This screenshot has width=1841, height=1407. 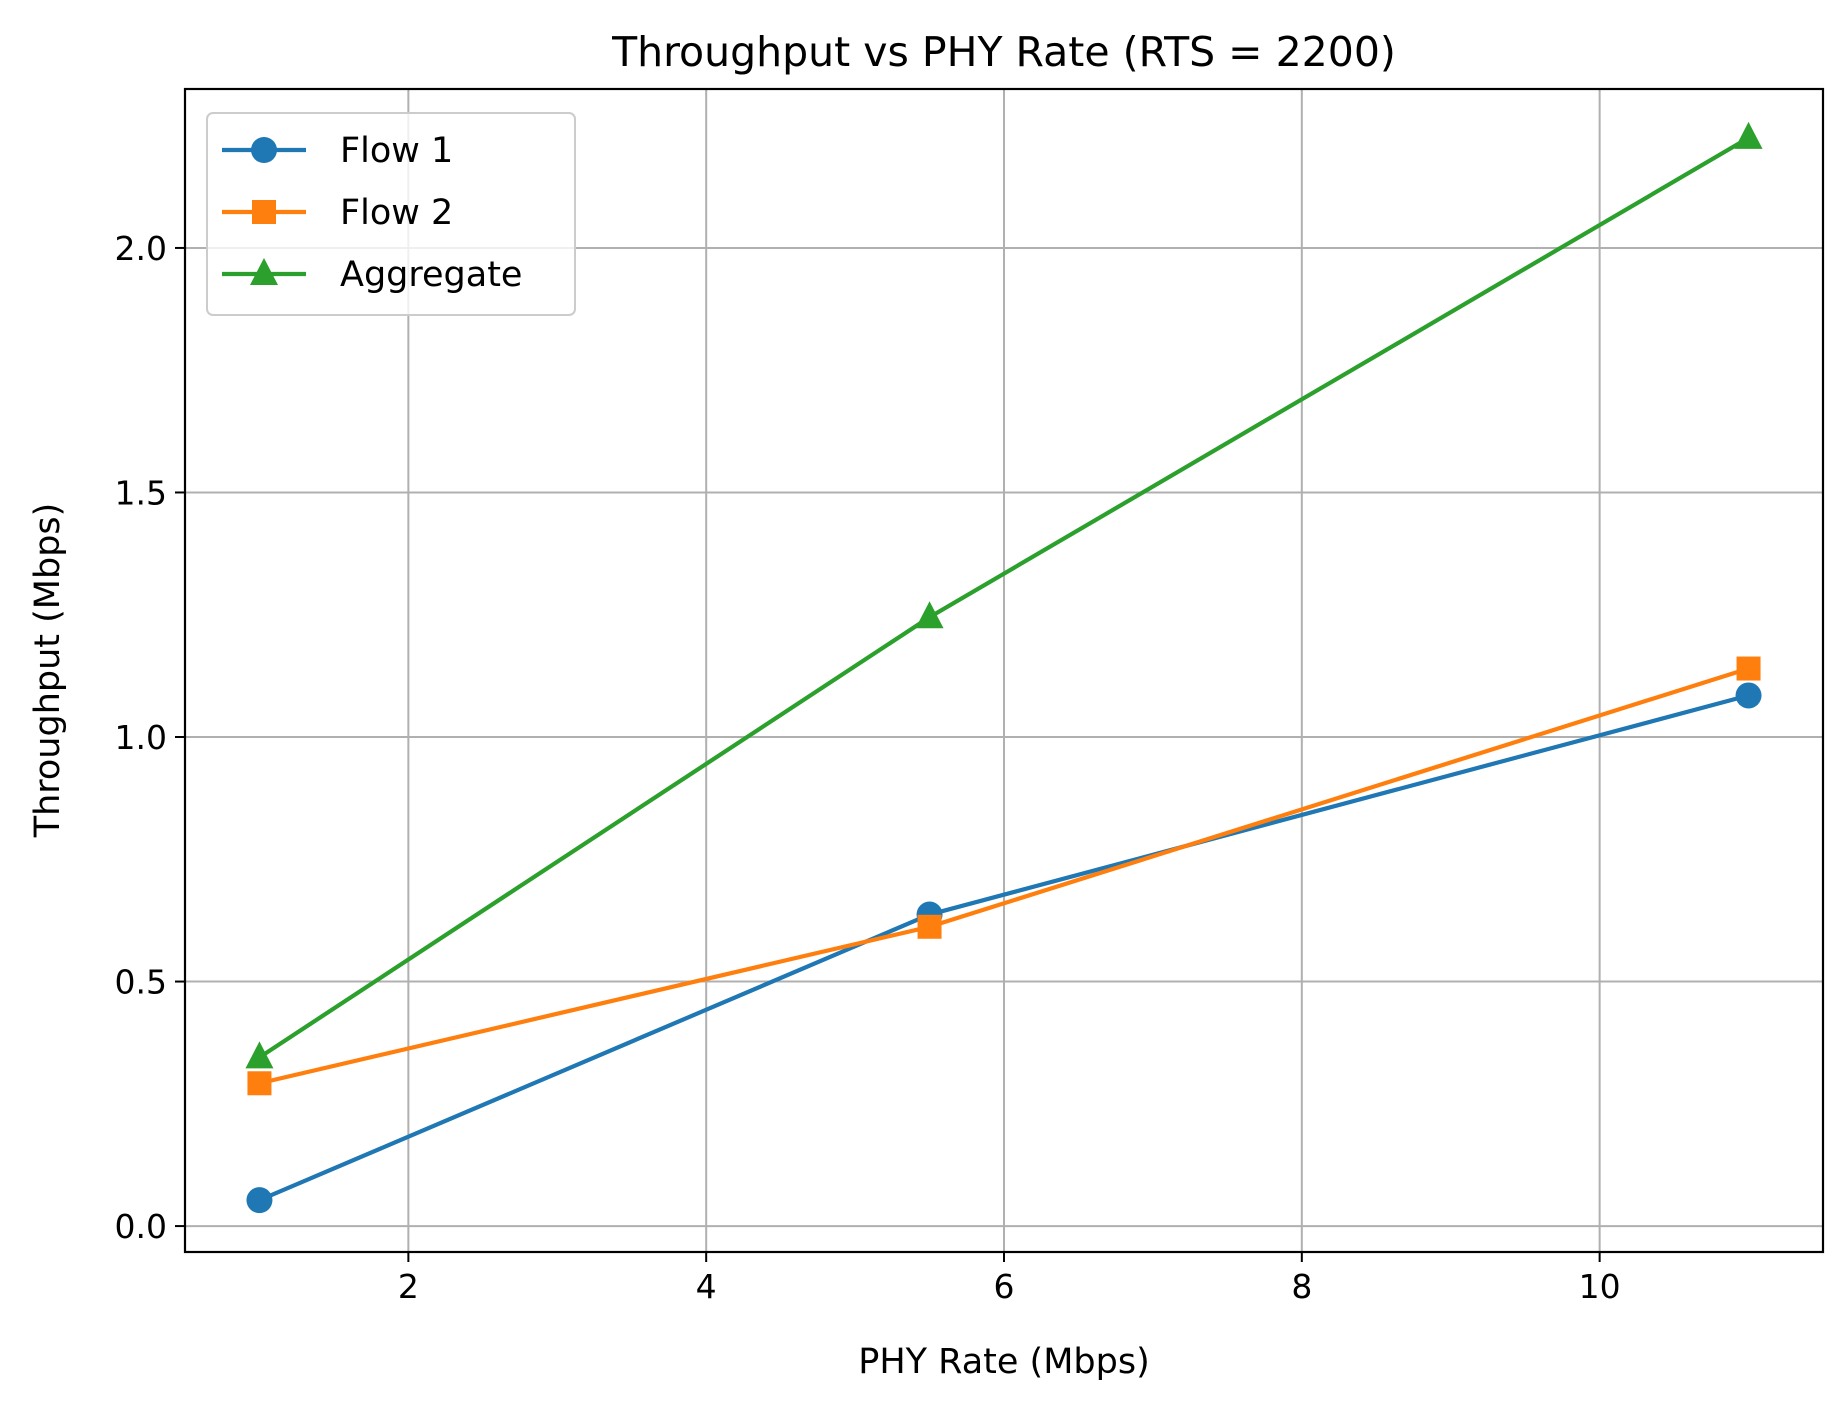 I want to click on legend-frame, so click(x=391, y=214).